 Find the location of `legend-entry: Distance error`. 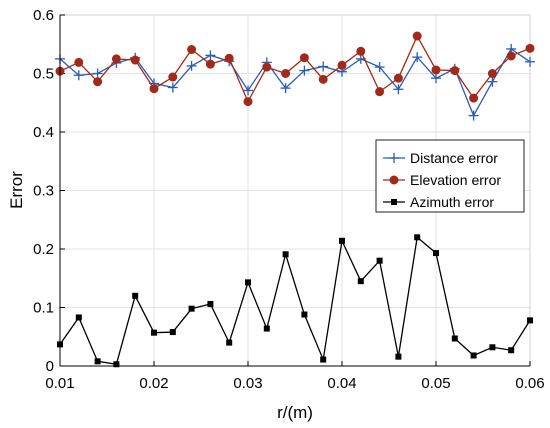

legend-entry: Distance error is located at coordinates (440, 158).